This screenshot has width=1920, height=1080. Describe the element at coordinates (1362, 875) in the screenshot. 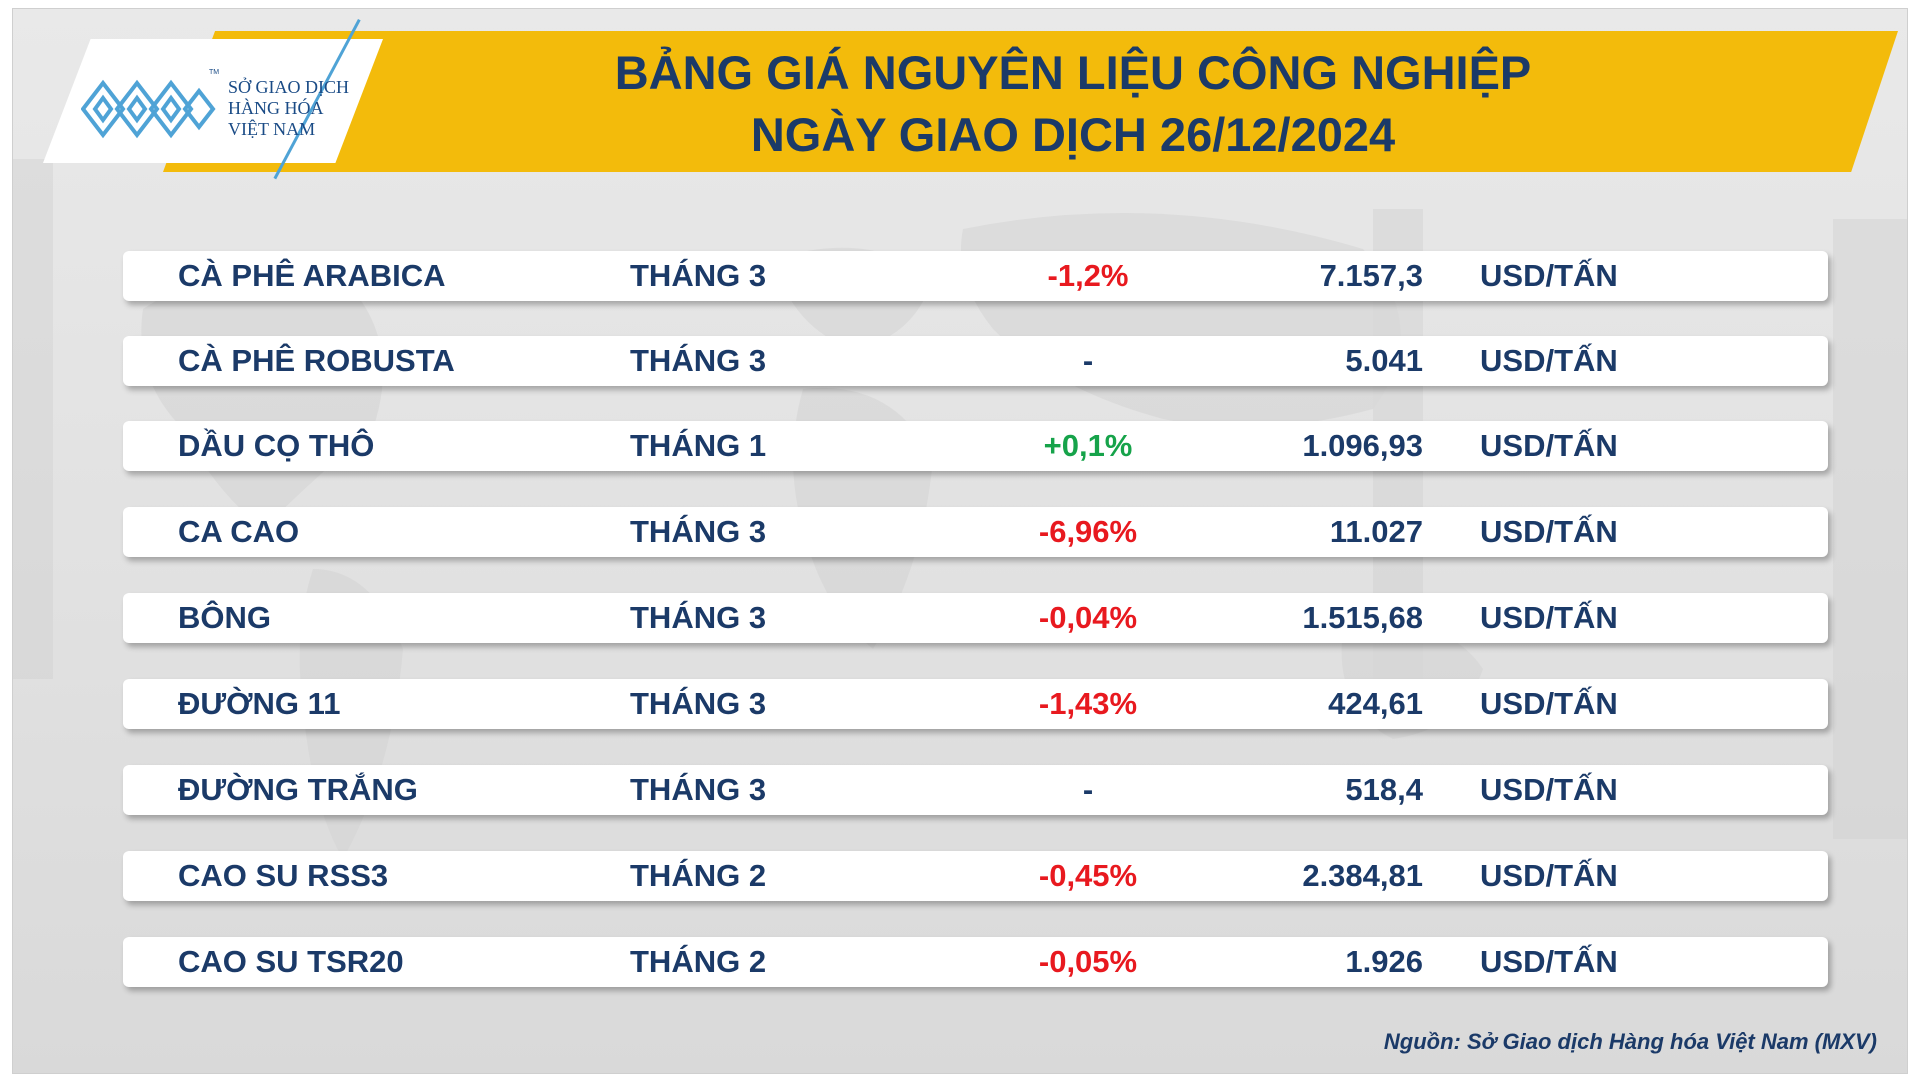

I see `price-value: 2.384,81` at that location.